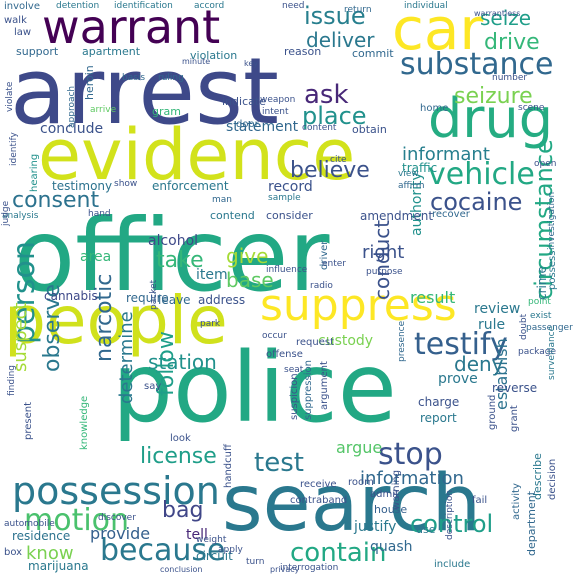 The width and height of the screenshot is (576, 576). Describe the element at coordinates (318, 484) in the screenshot. I see `word: receive` at that location.